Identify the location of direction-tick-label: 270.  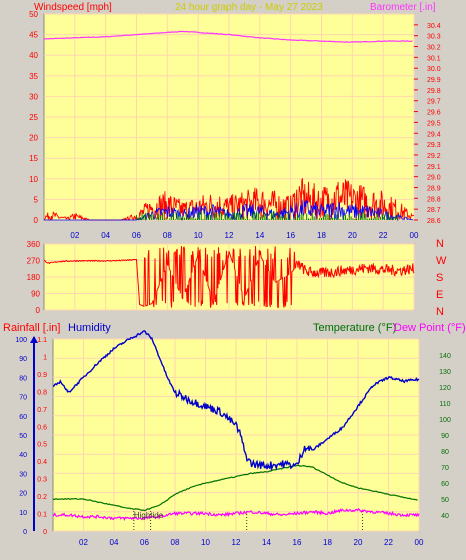
(34, 261).